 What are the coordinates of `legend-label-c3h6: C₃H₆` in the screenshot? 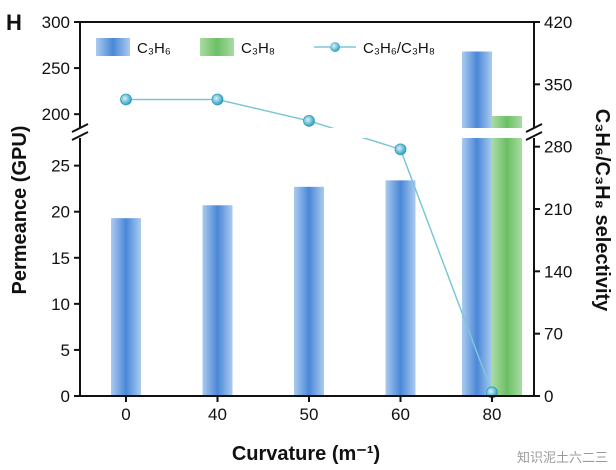 It's located at (154, 48).